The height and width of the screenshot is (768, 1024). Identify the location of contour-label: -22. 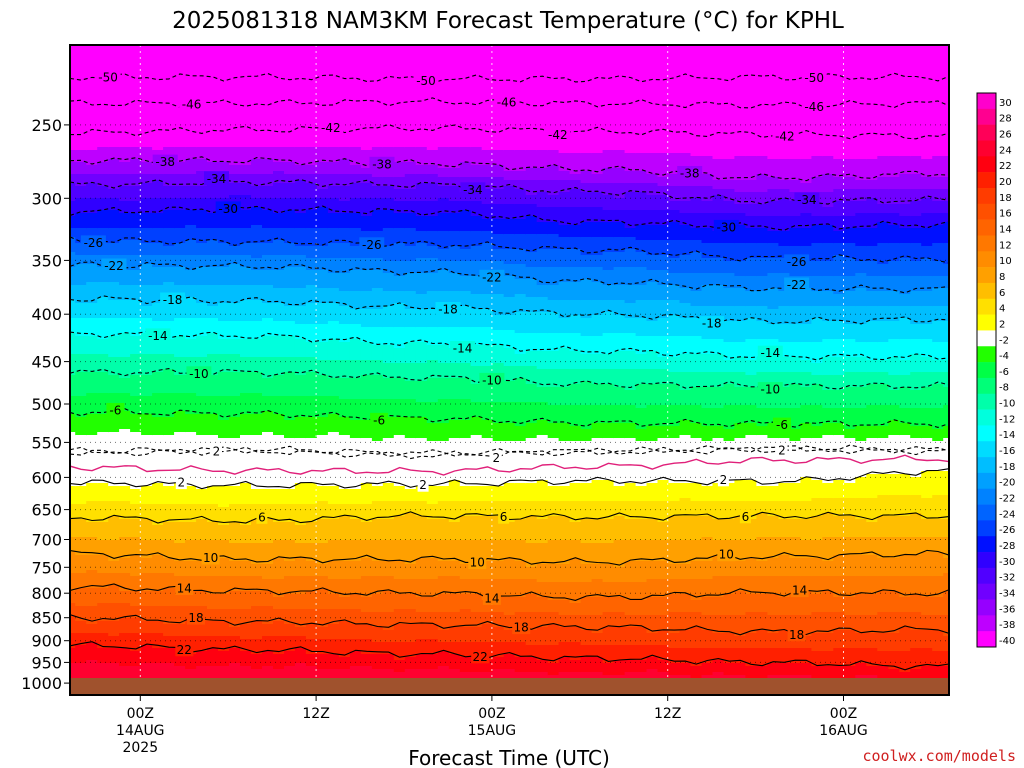
(114, 266).